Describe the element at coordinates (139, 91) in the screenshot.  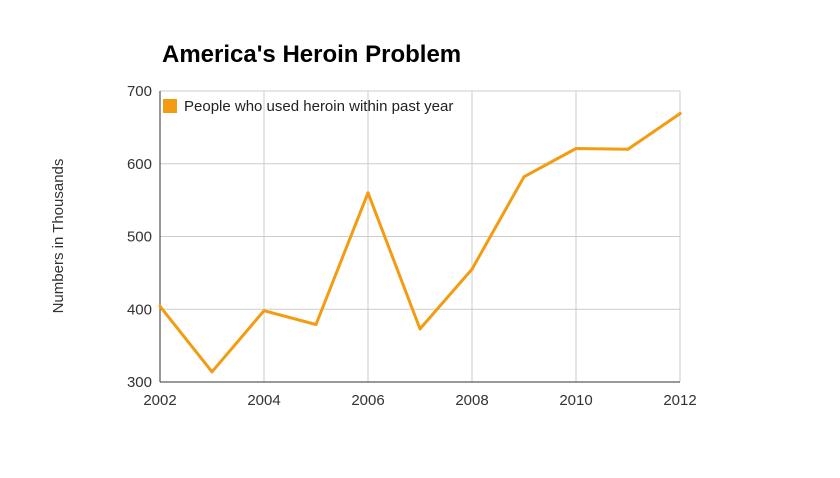
I see `y-tick-label: 700` at that location.